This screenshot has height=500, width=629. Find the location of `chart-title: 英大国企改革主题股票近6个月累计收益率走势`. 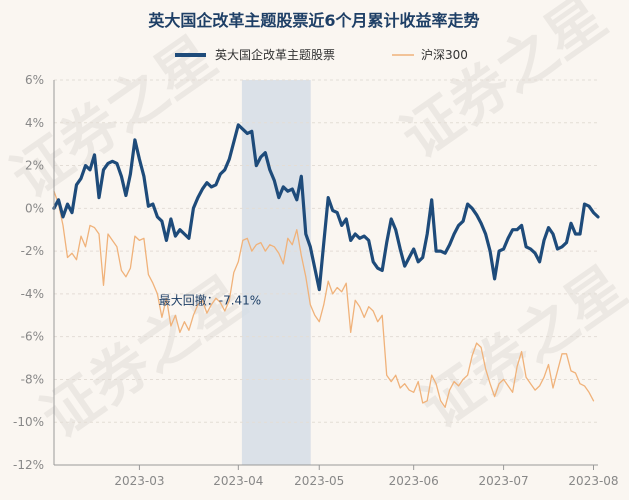

chart-title: 英大国企改革主题股票近6个月累计收益率走势 is located at coordinates (313, 20).